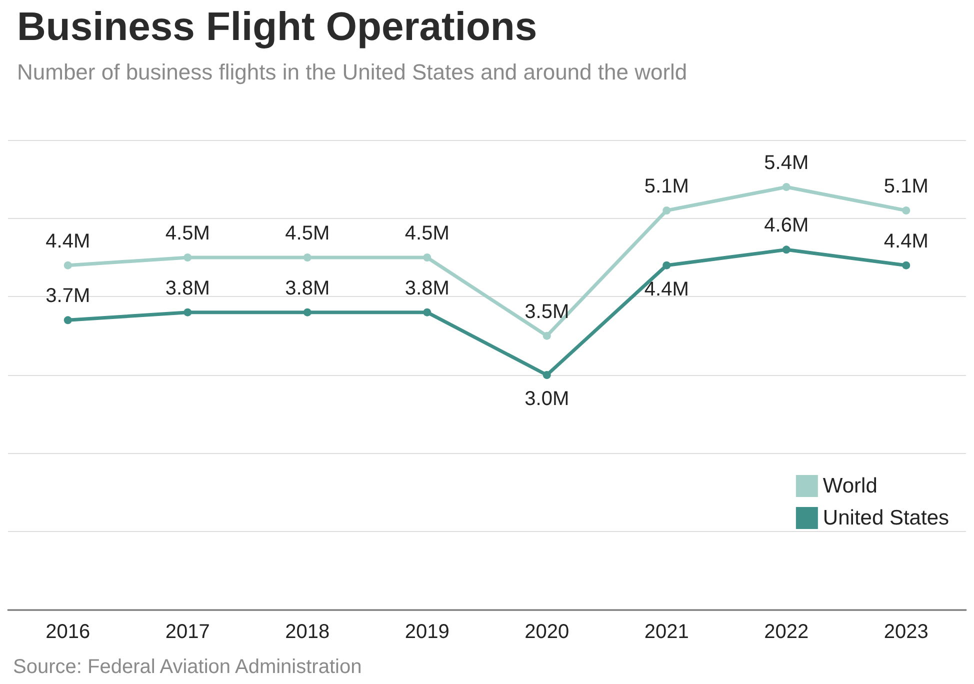 This screenshot has height=684, width=974. I want to click on x-tick-label: 2019, so click(427, 632).